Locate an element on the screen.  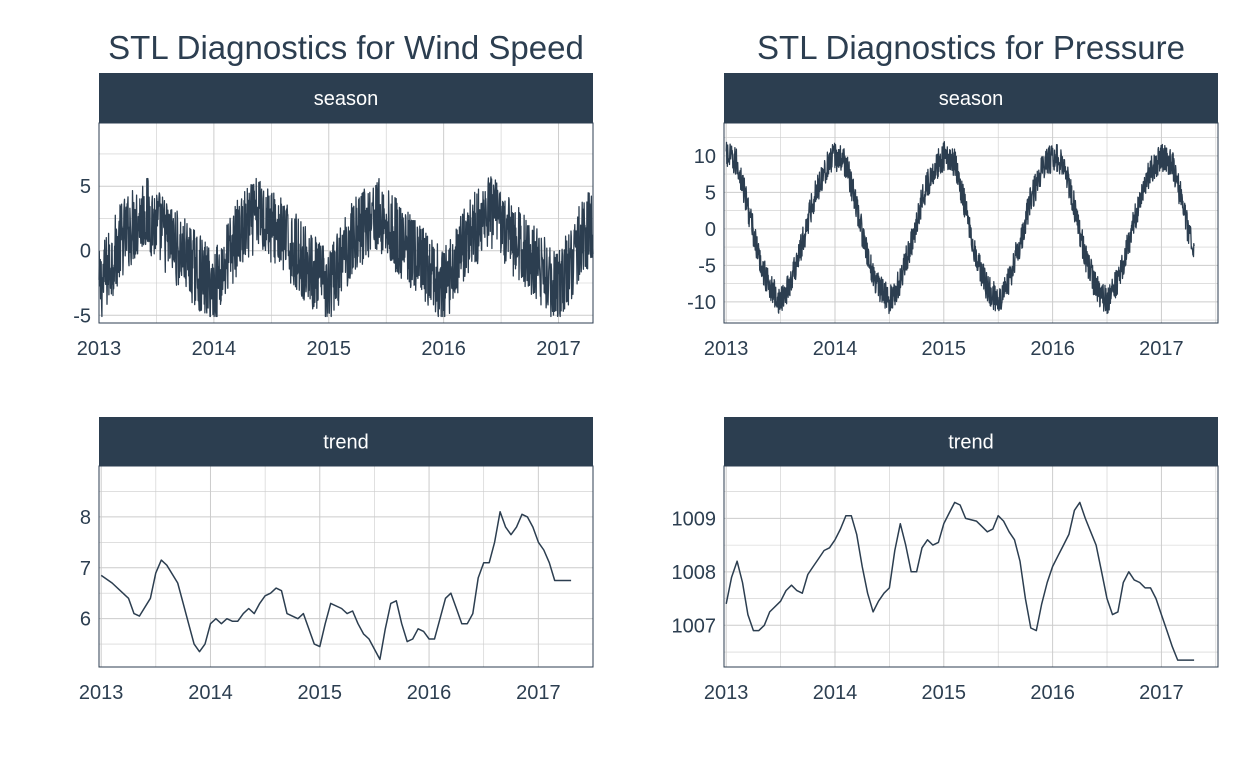
y-tick-label: 8 is located at coordinates (85, 518).